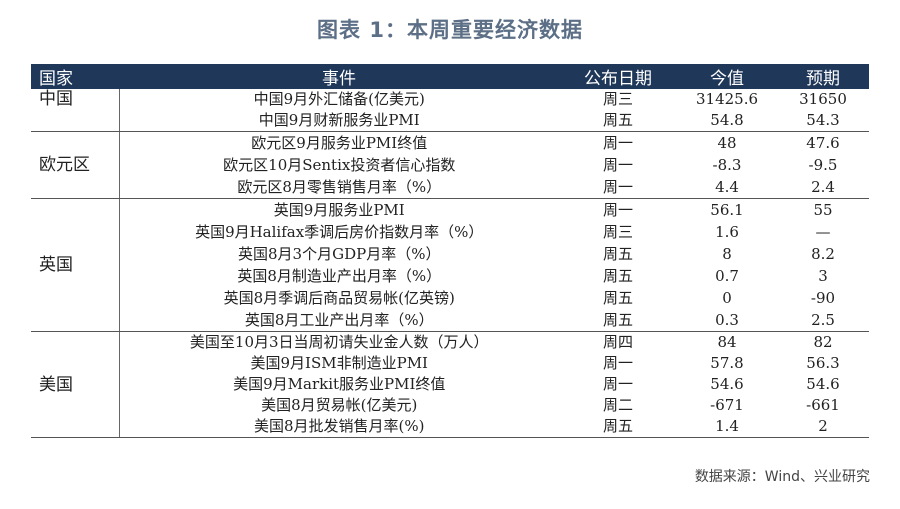  What do you see at coordinates (727, 363) in the screenshot?
I see `actual-cell: 57.8` at bounding box center [727, 363].